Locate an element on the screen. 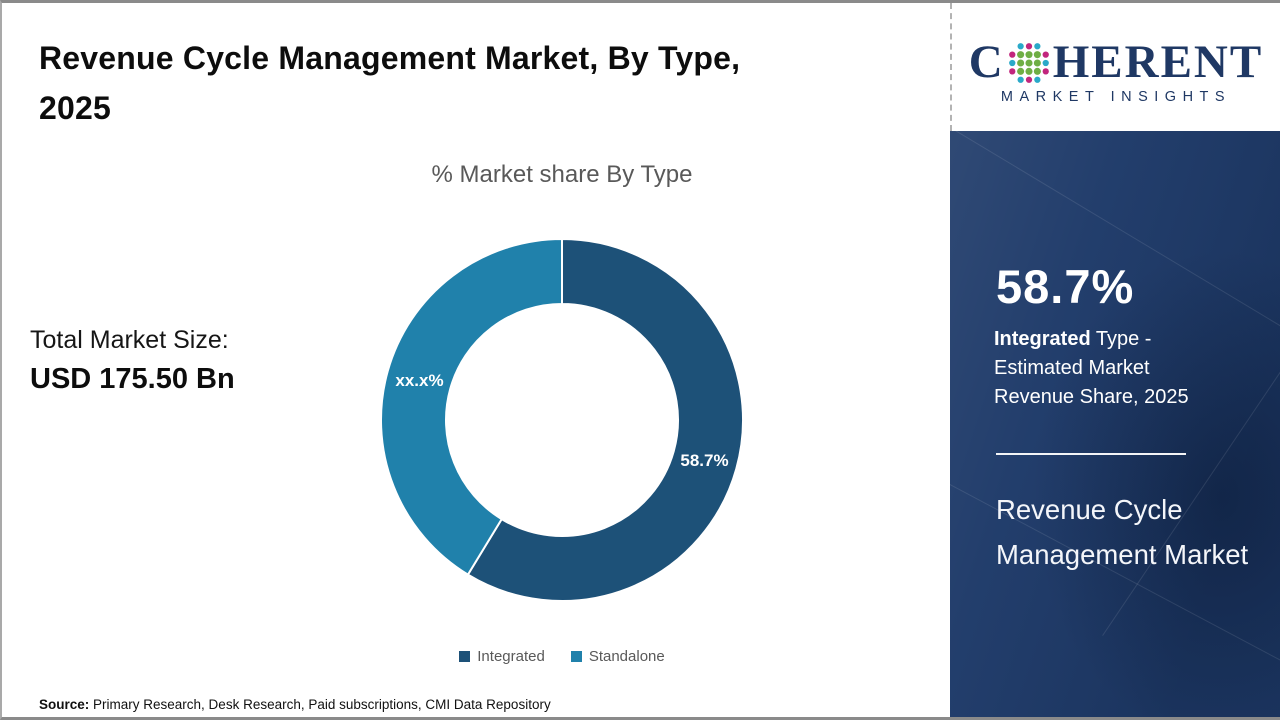  logo-subtitle: MARKET INSIGHTS is located at coordinates (1116, 97).